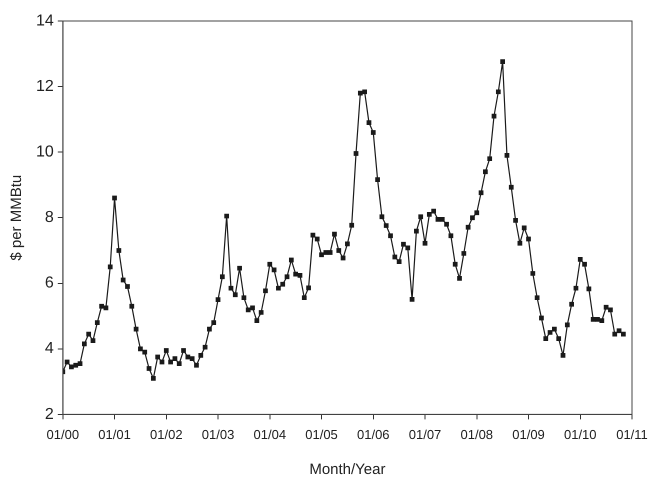 The image size is (656, 489). What do you see at coordinates (218, 434) in the screenshot?
I see `x-tick-label: 01/03` at bounding box center [218, 434].